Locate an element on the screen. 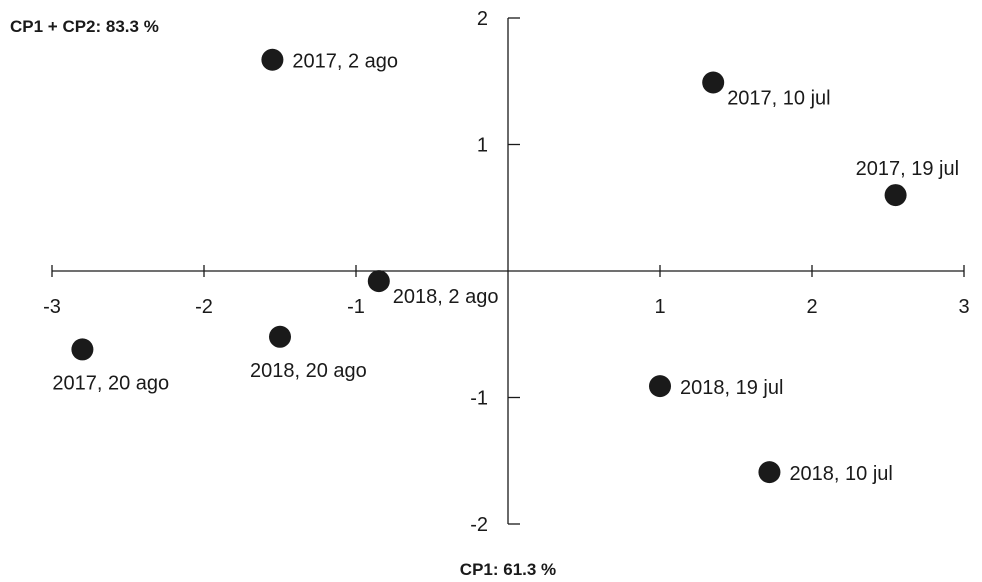  y-tick-label: -1 is located at coordinates (479, 399).